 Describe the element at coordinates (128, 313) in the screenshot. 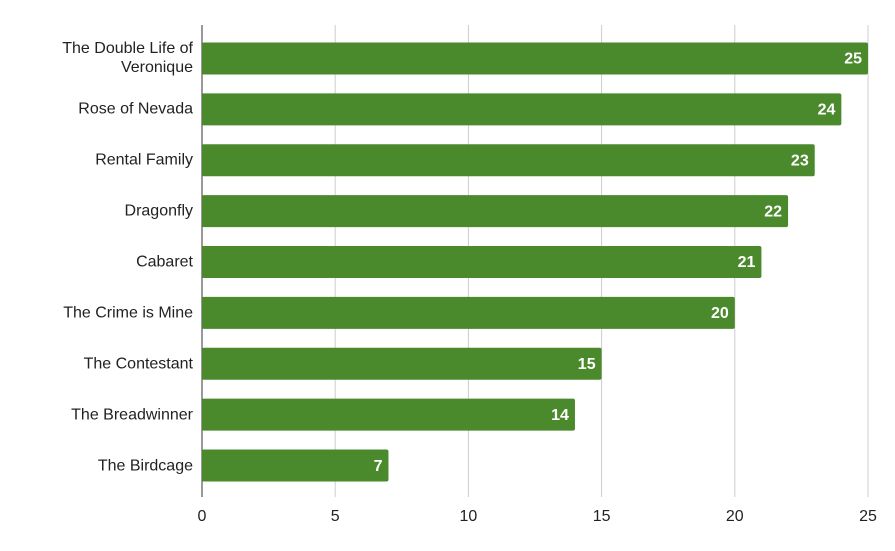

I see `y-tick-label: The Crime is Mine` at that location.